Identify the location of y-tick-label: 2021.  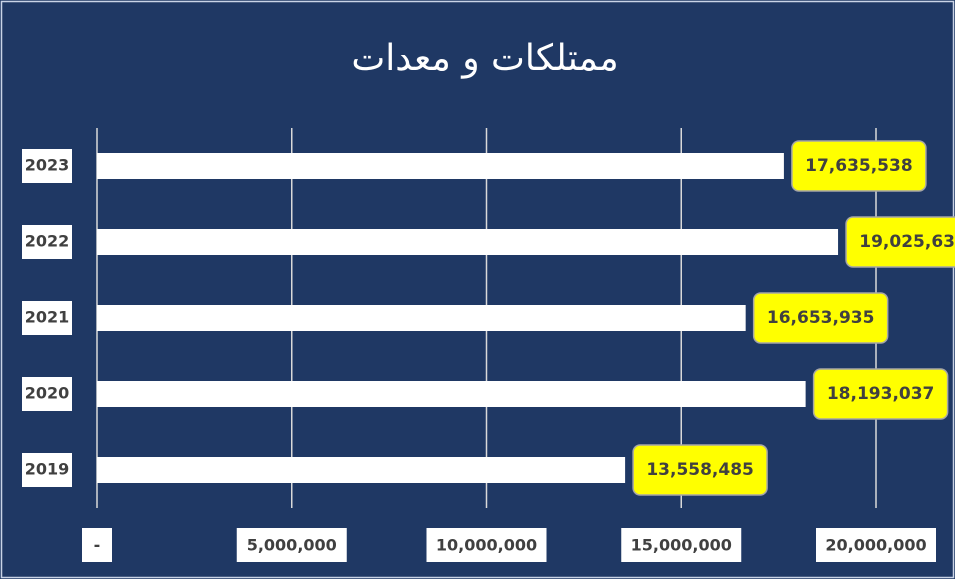
(47, 317).